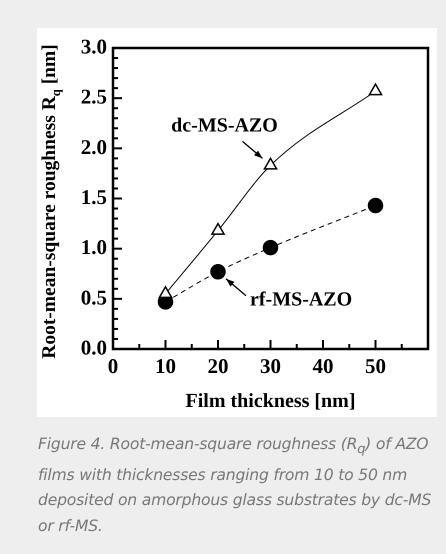 This screenshot has width=446, height=554. Describe the element at coordinates (301, 299) in the screenshot. I see `annotation: rf-MS-AZO` at that location.